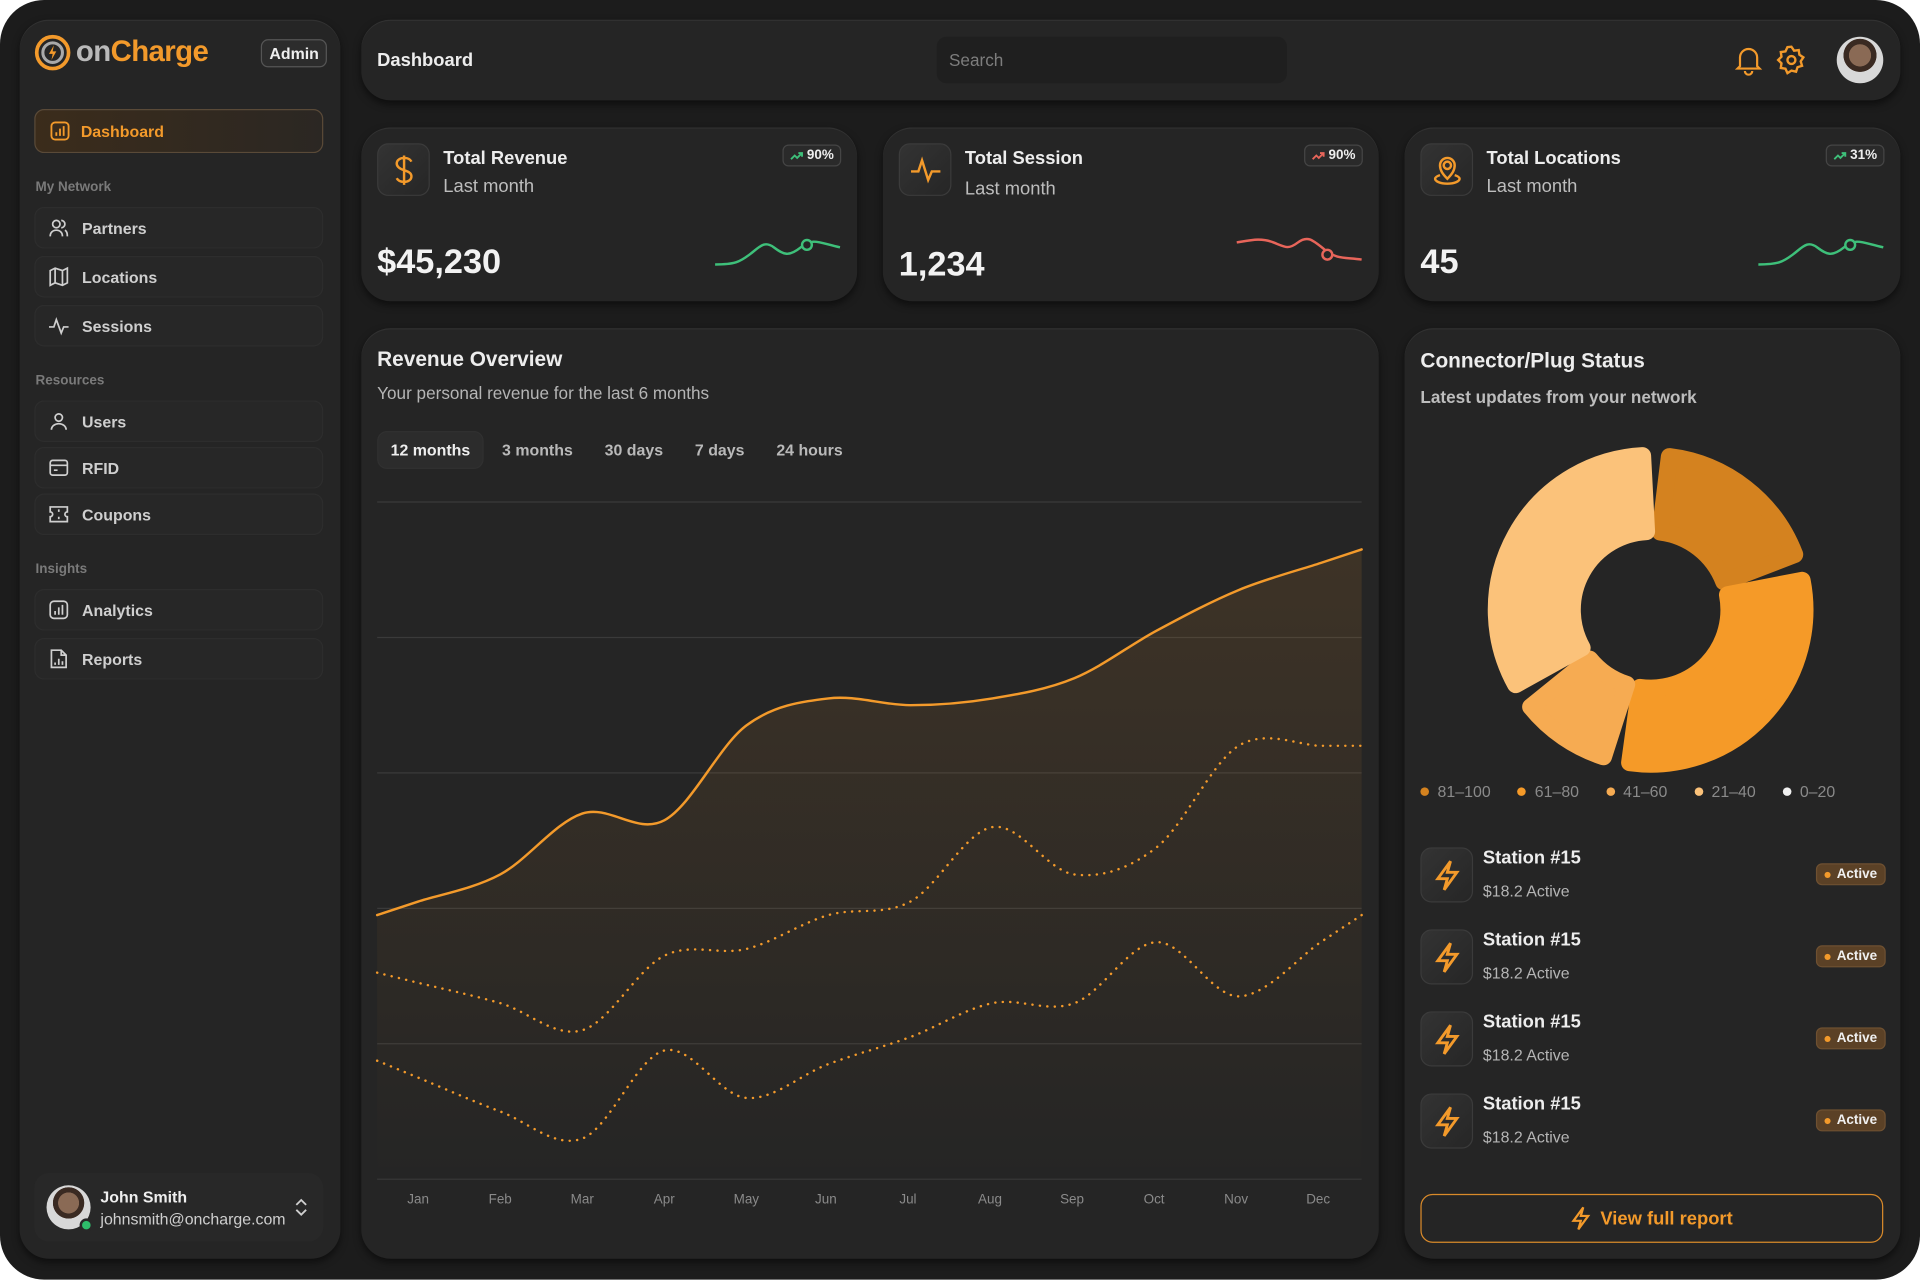  Describe the element at coordinates (1111, 60) in the screenshot. I see `search-input` at that location.